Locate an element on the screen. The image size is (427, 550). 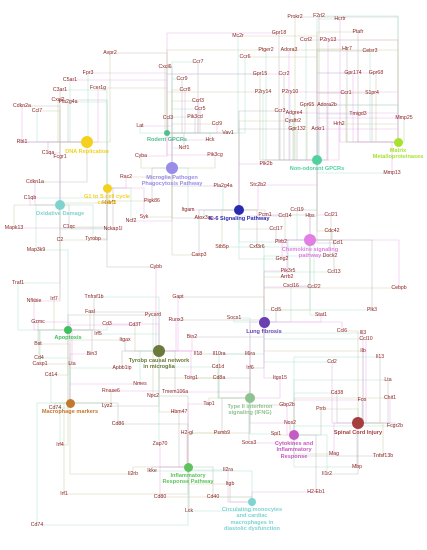
pathway-hub-label: Microglia Pathogen Phagocytosis Pathway is located at coordinates (172, 181).